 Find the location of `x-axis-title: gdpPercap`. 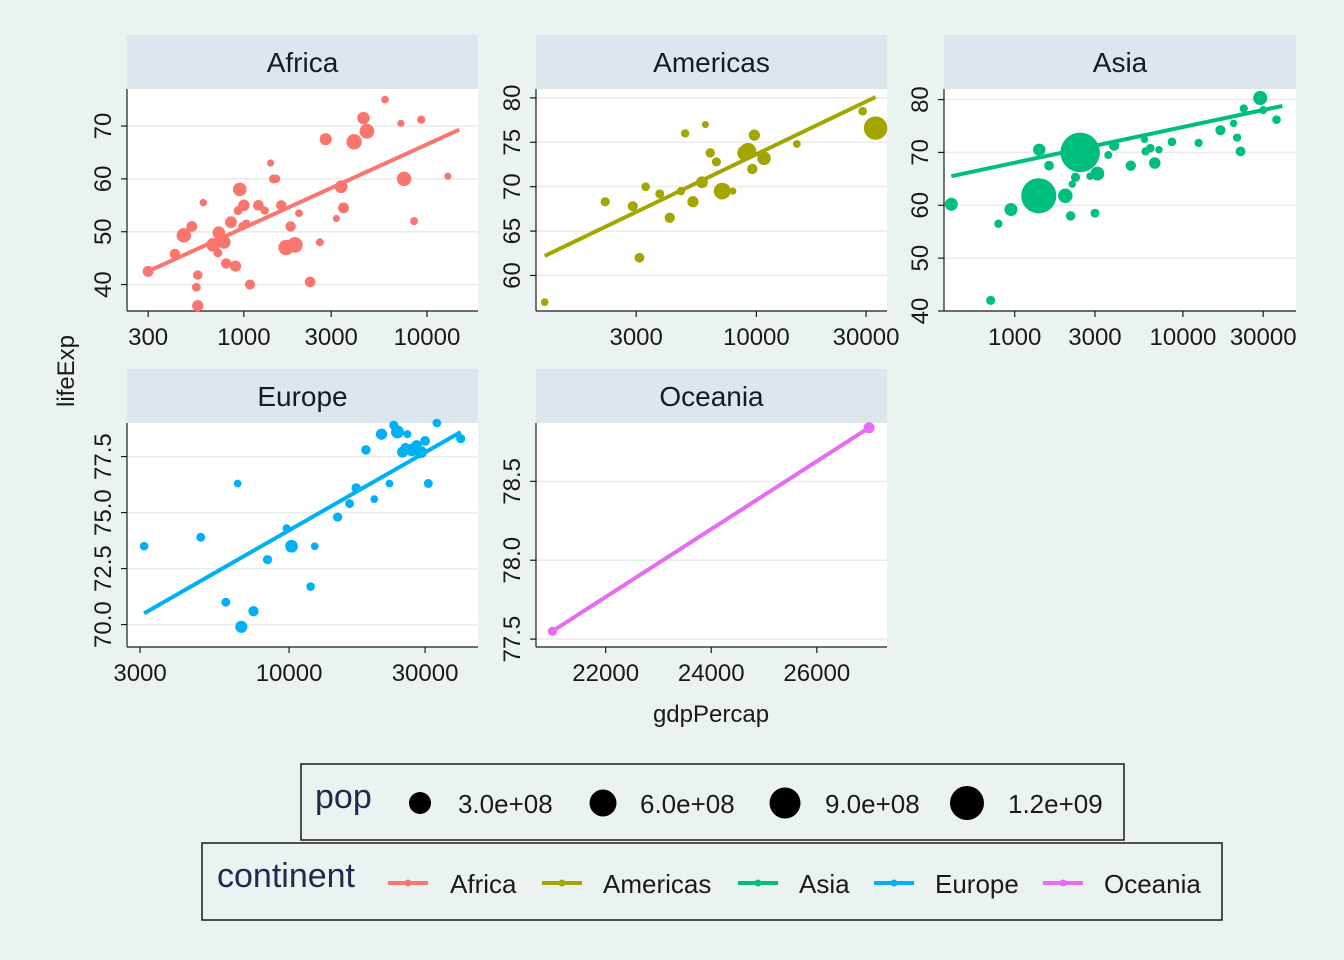

x-axis-title: gdpPercap is located at coordinates (711, 714).